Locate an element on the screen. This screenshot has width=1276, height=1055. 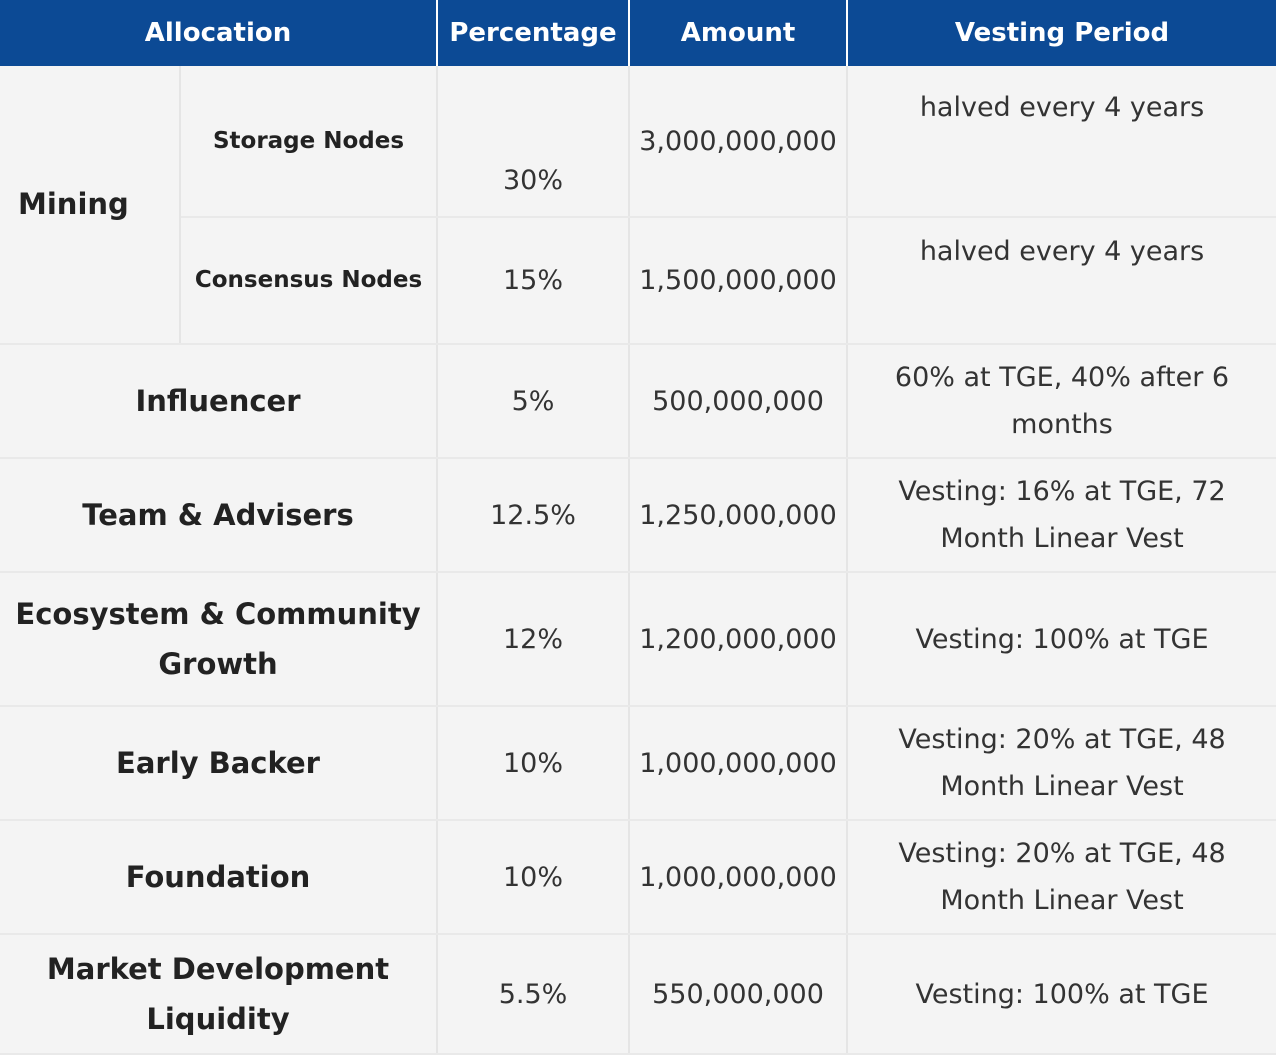
percentage-cell: 30% is located at coordinates (534, 142).